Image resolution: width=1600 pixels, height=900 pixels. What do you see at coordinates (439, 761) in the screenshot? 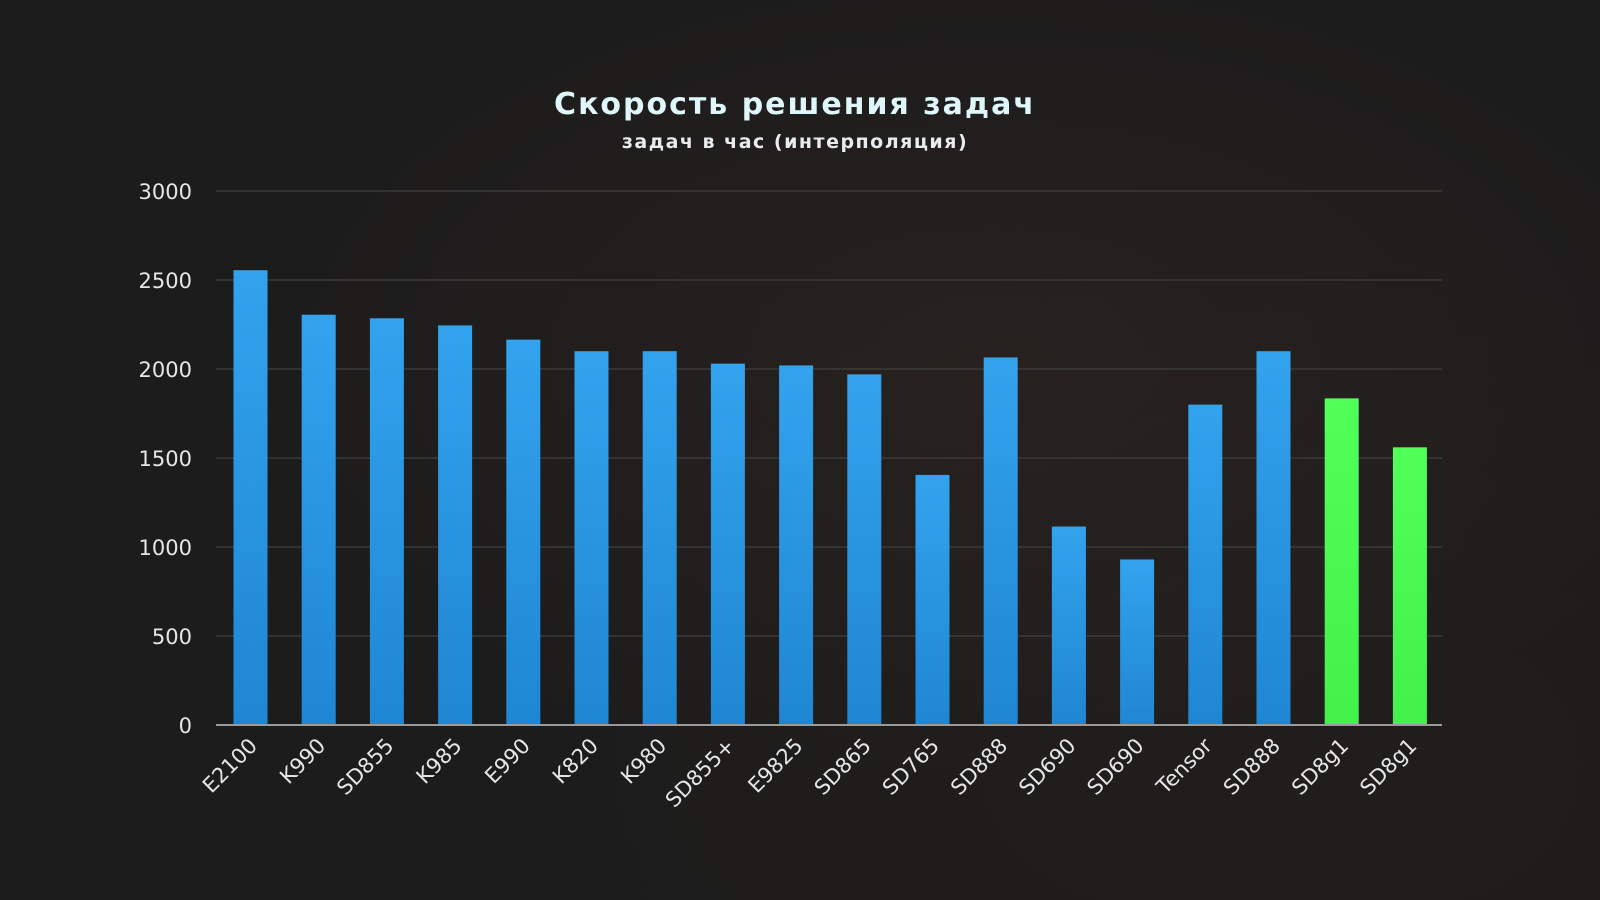
I see `x-tick-label: K985` at bounding box center [439, 761].